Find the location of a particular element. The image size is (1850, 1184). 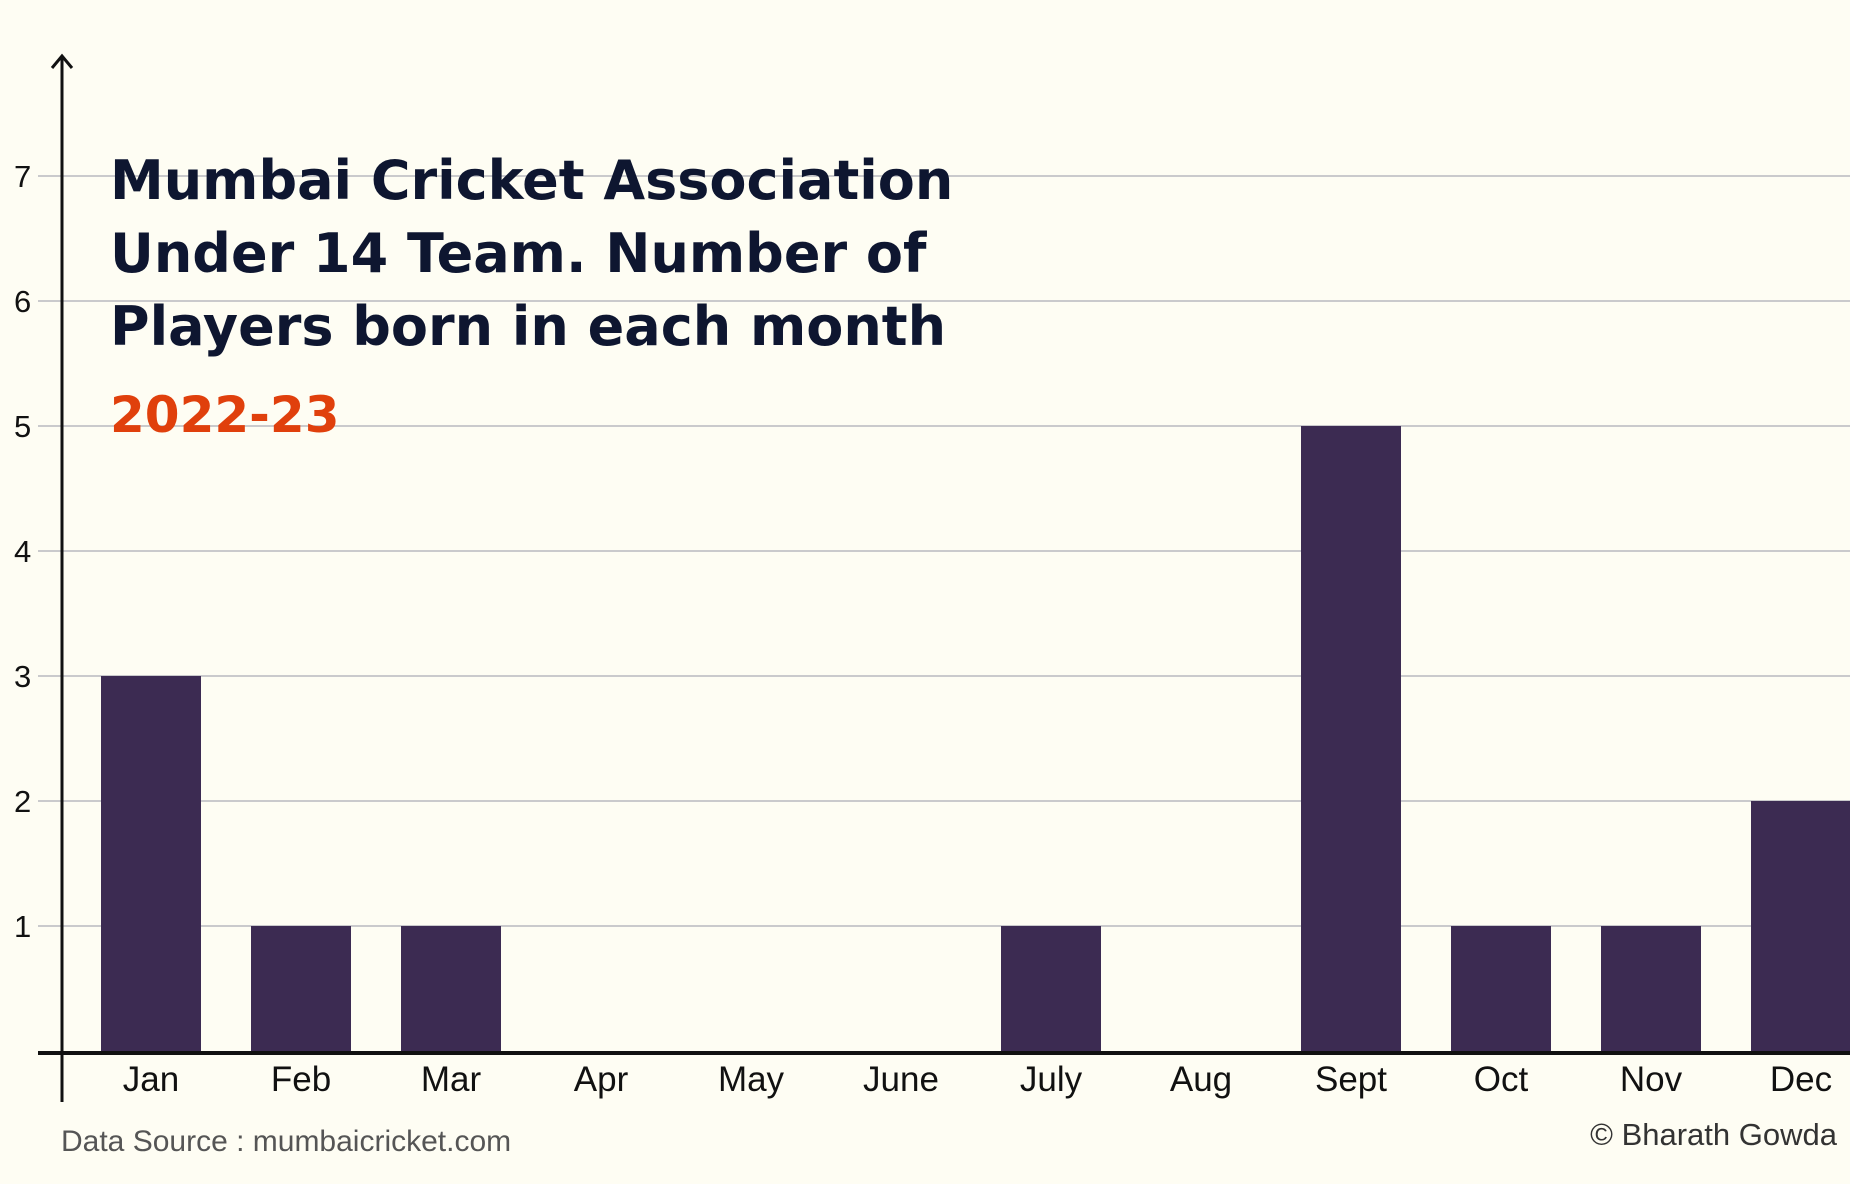

data-source-note: Data Source : mumbaicricket.com is located at coordinates (286, 1141).